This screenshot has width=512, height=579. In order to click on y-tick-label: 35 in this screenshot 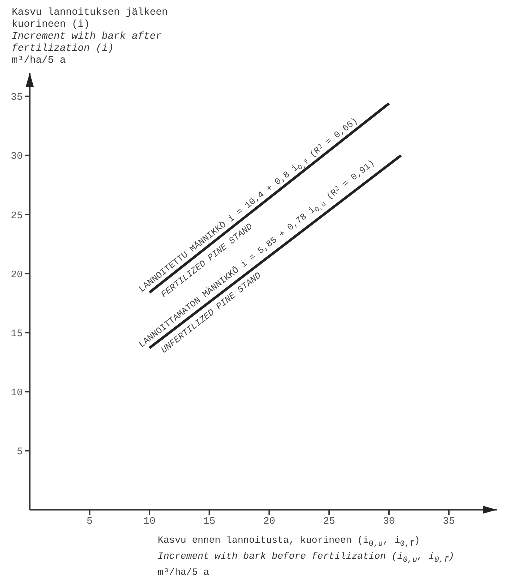, I will do `click(16, 98)`.